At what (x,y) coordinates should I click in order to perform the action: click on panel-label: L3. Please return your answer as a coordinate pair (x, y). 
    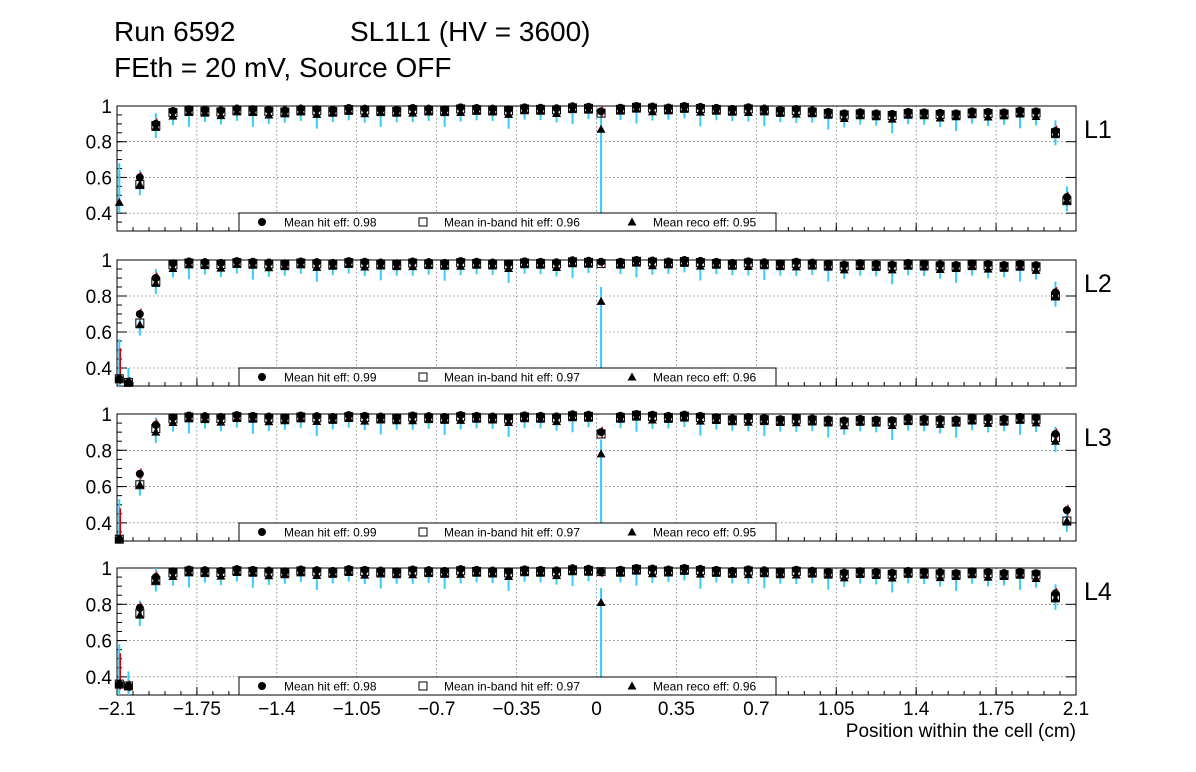
    Looking at the image, I should click on (1098, 438).